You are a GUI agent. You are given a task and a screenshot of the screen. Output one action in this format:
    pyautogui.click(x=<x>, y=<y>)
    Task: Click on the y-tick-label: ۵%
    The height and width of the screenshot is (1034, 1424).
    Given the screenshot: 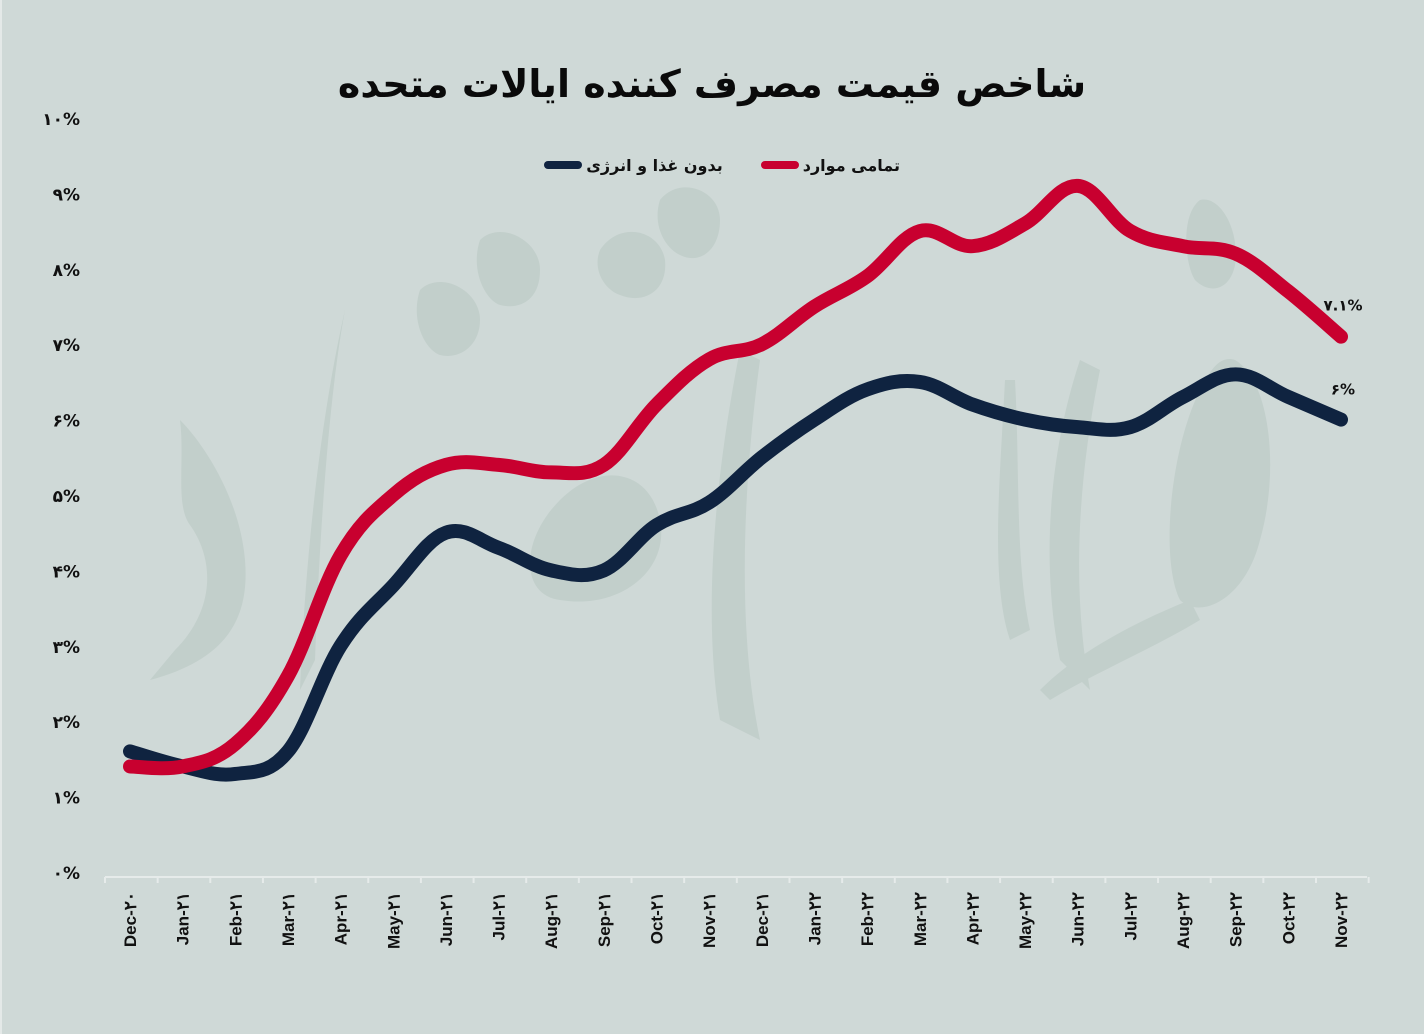 What is the action you would take?
    pyautogui.click(x=66, y=497)
    